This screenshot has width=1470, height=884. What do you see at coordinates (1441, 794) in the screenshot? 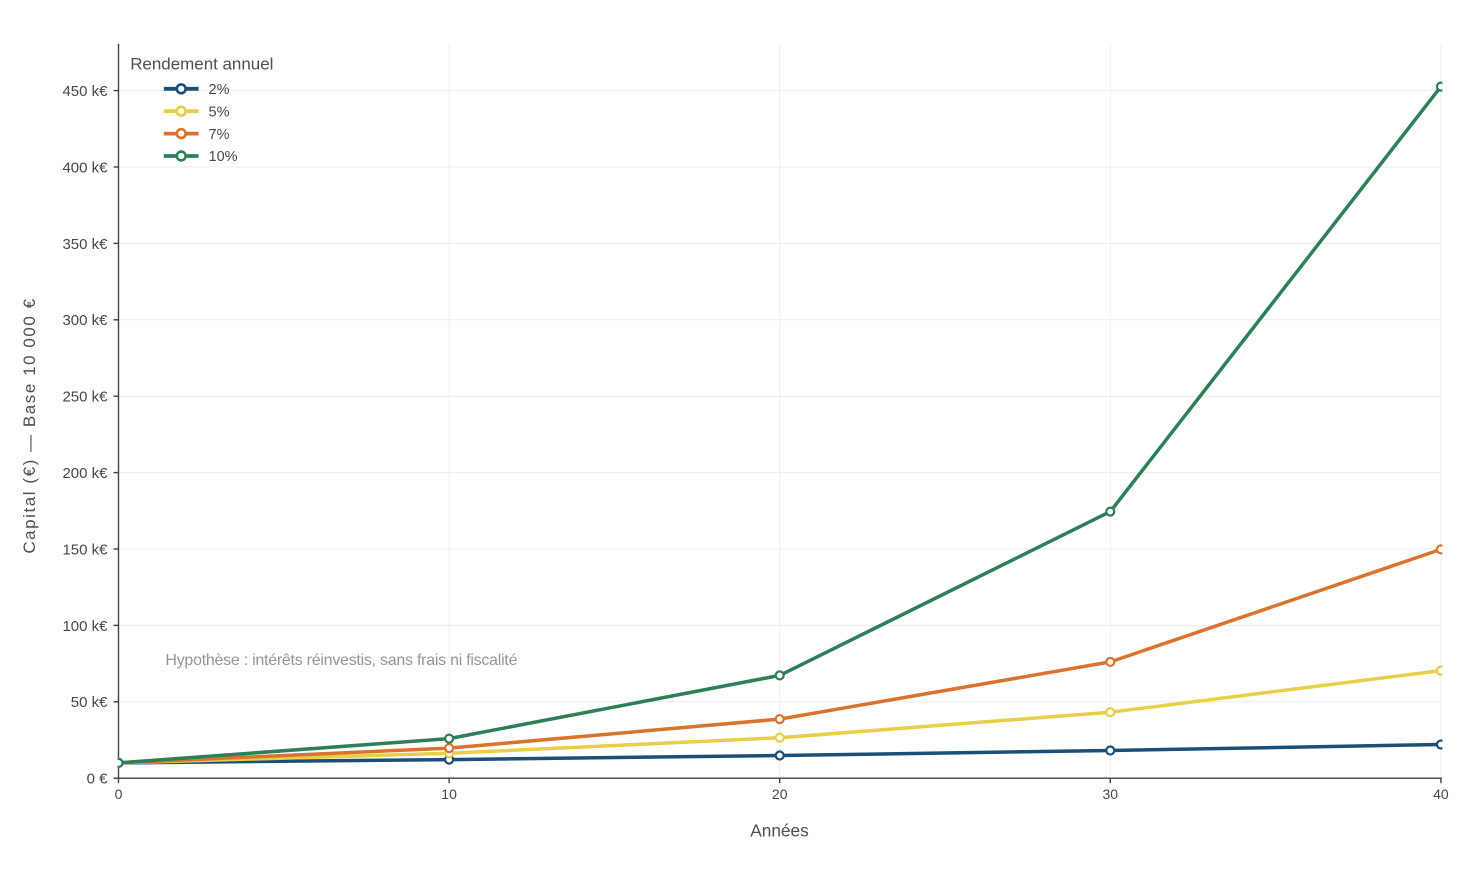
I see `svg-text: 40` at bounding box center [1441, 794].